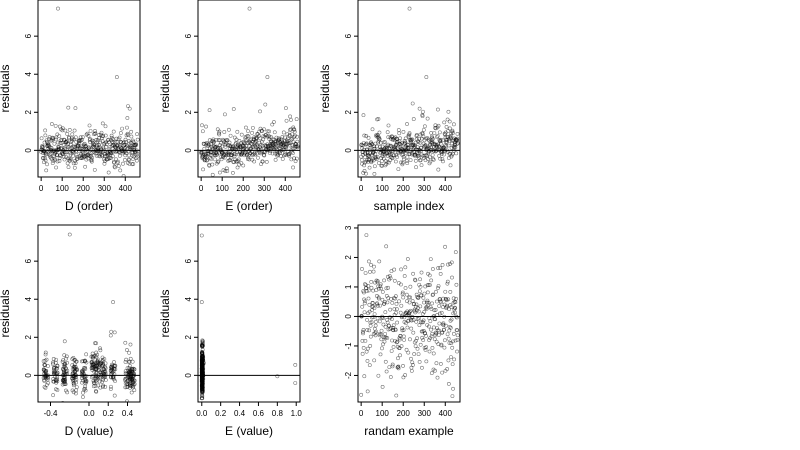 The height and width of the screenshot is (450, 800). Describe the element at coordinates (409, 313) in the screenshot. I see `plot-frame` at that location.